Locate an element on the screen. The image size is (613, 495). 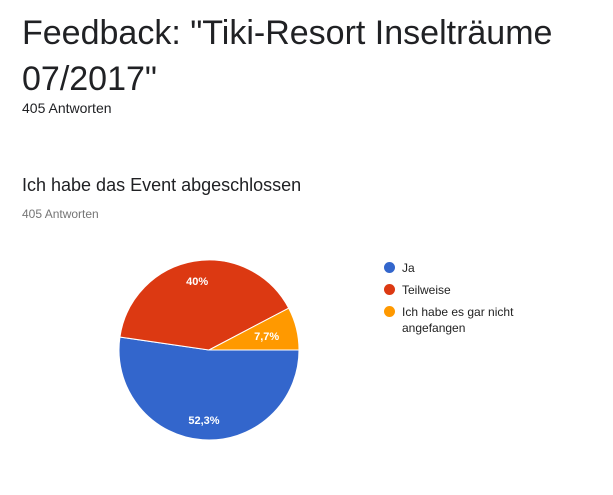
legend-item-3: Ich habe es gar nicht angefangen is located at coordinates (469, 320).